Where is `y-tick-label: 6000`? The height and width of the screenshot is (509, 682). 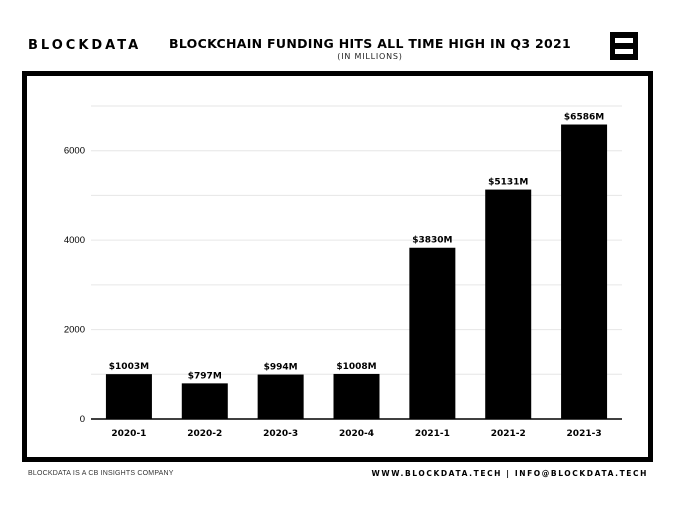 y-tick-label: 6000 is located at coordinates (74, 151).